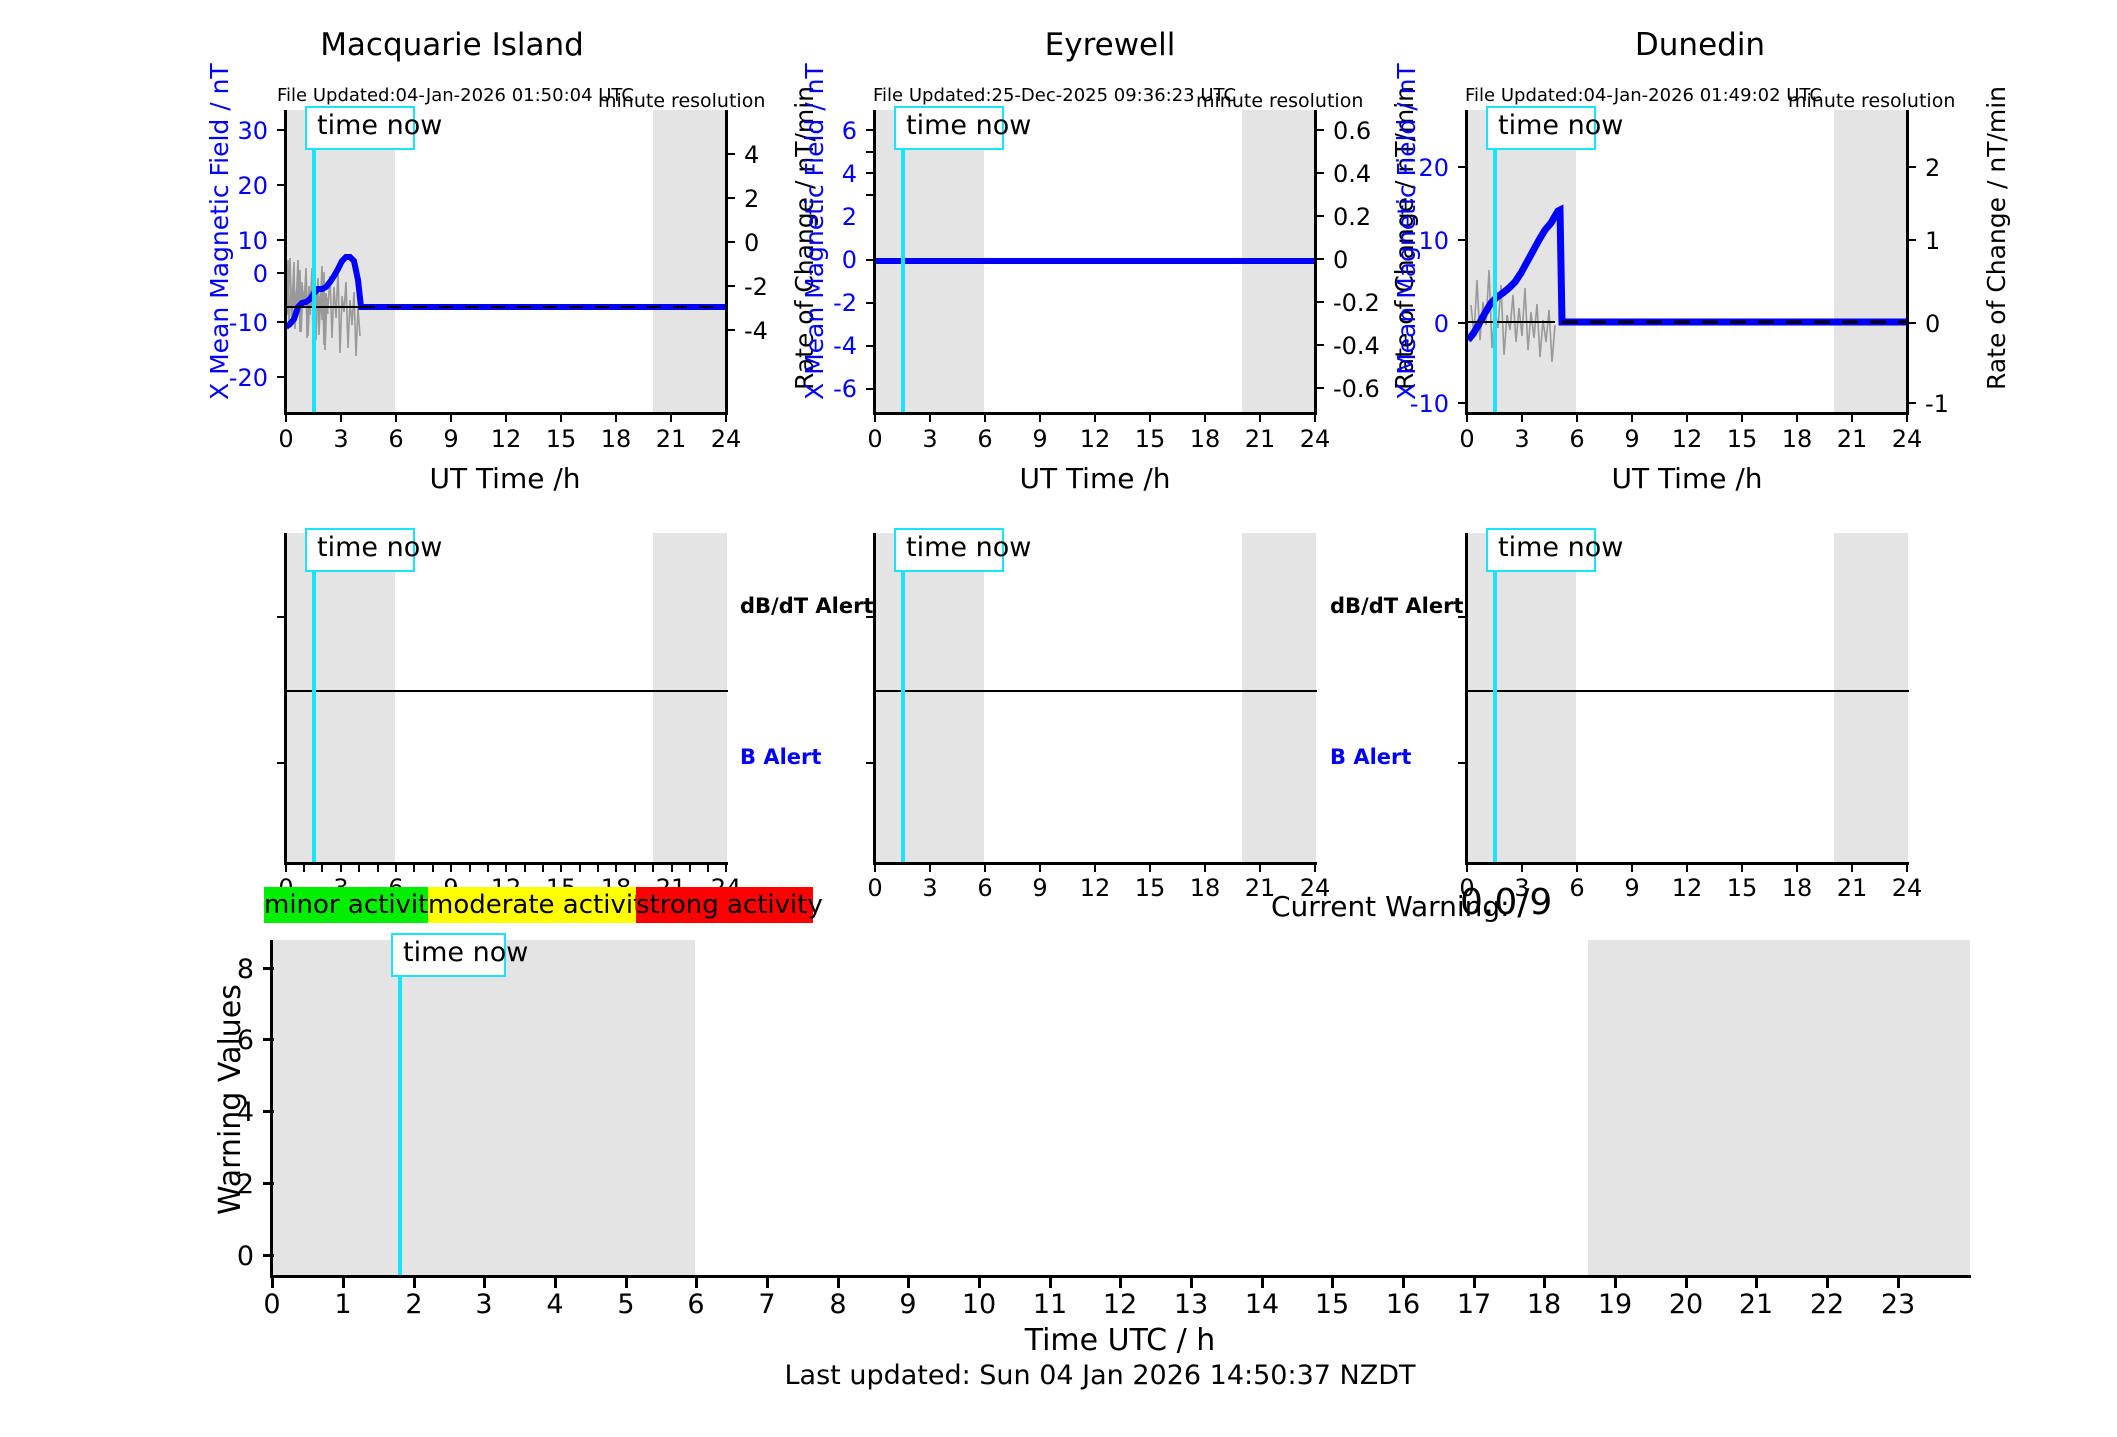 This screenshot has width=2117, height=1437. I want to click on dunedin-trace-svg, so click(1686, 283).